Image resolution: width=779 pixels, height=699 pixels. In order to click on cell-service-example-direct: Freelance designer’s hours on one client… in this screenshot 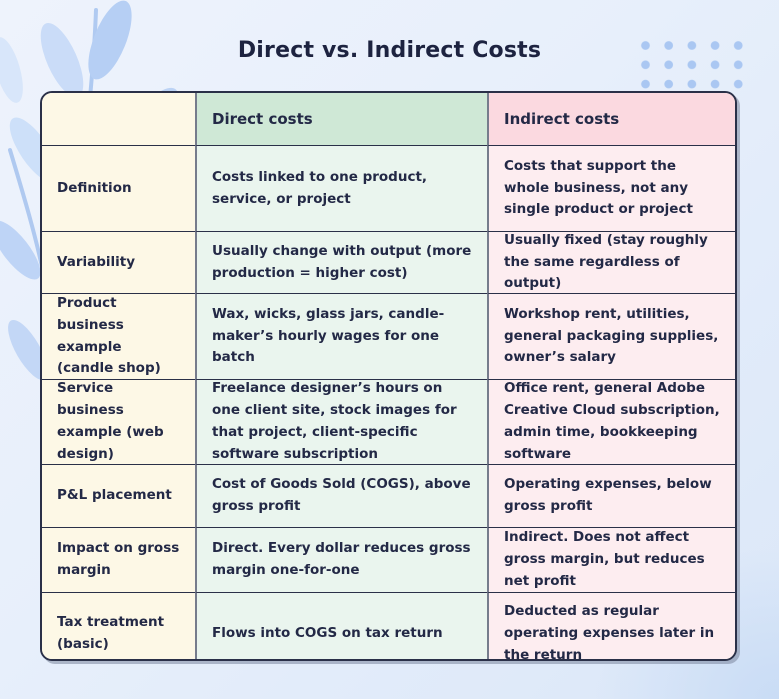, I will do `click(341, 421)`.